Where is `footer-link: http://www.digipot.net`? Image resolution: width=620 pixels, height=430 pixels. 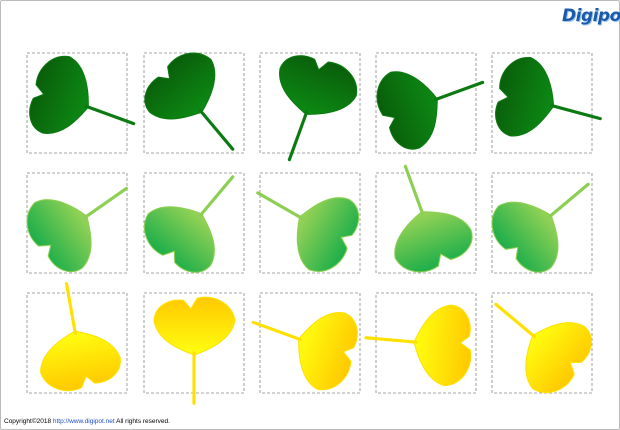
footer-link: http://www.digipot.net is located at coordinates (83, 421).